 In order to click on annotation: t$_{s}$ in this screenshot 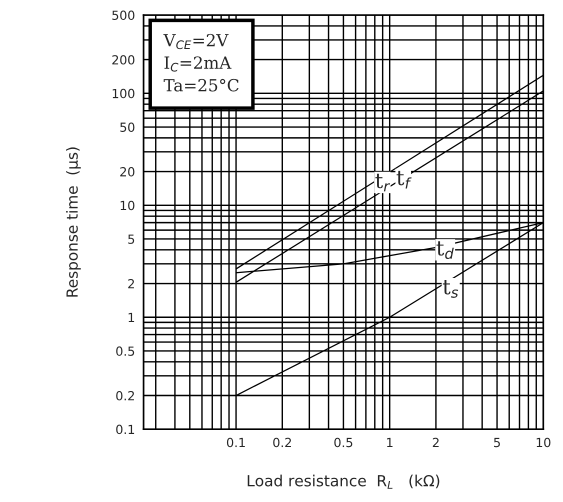, I will do `click(450, 289)`.